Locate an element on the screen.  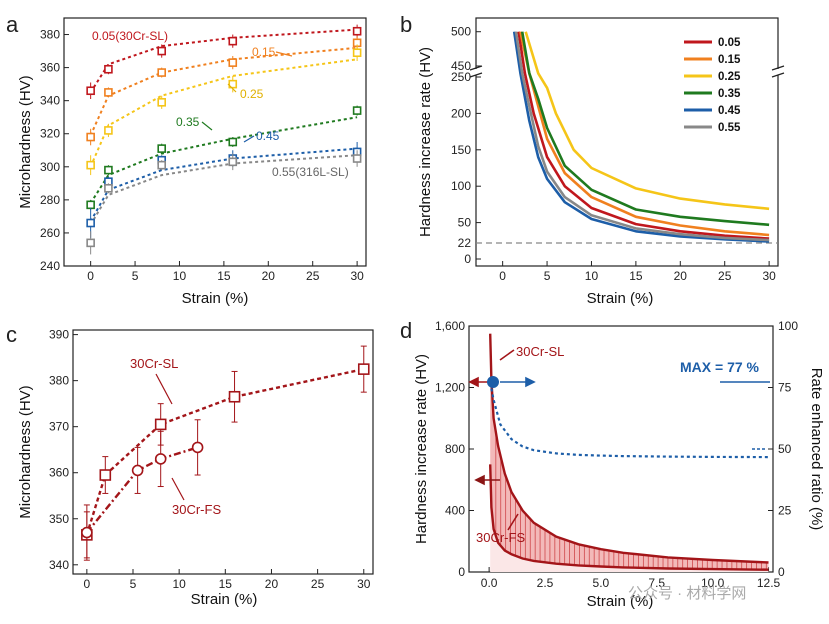
panel-a-fit-curves is located at coordinates (223, 127).